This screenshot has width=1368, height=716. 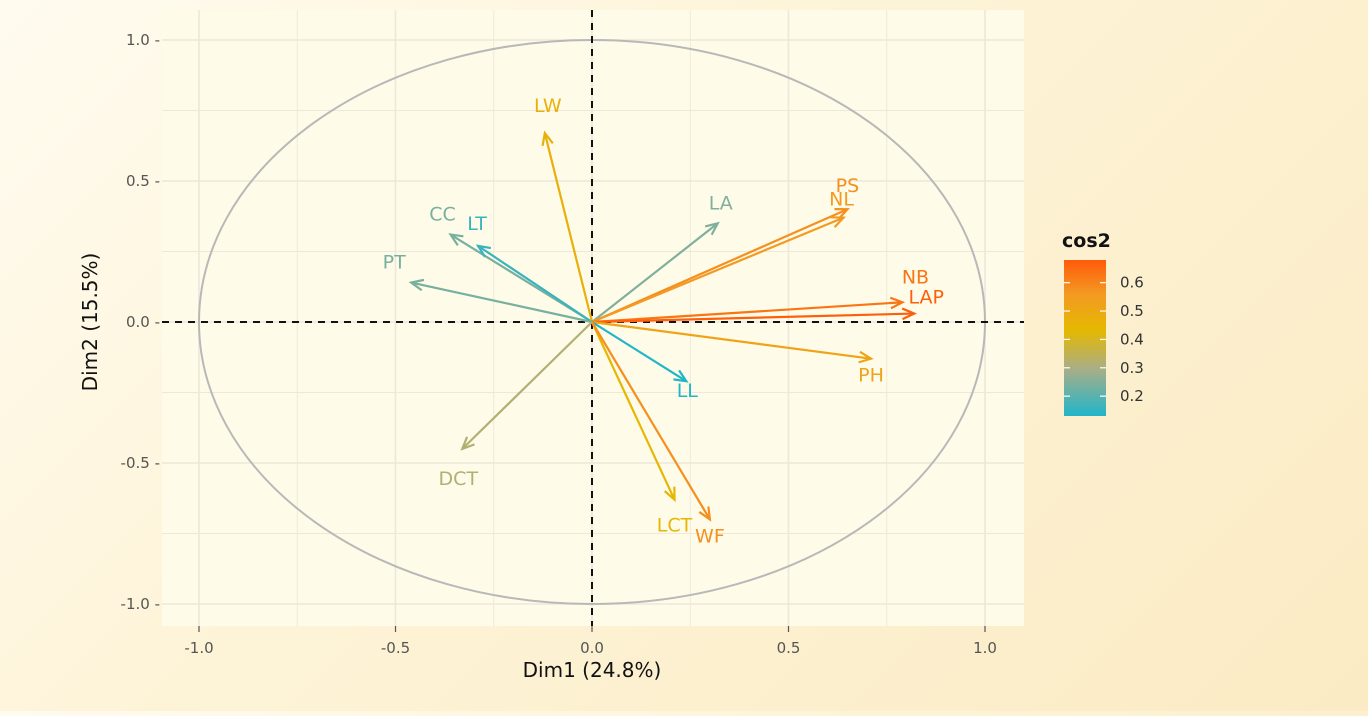 I want to click on arrow-la, so click(x=655, y=272).